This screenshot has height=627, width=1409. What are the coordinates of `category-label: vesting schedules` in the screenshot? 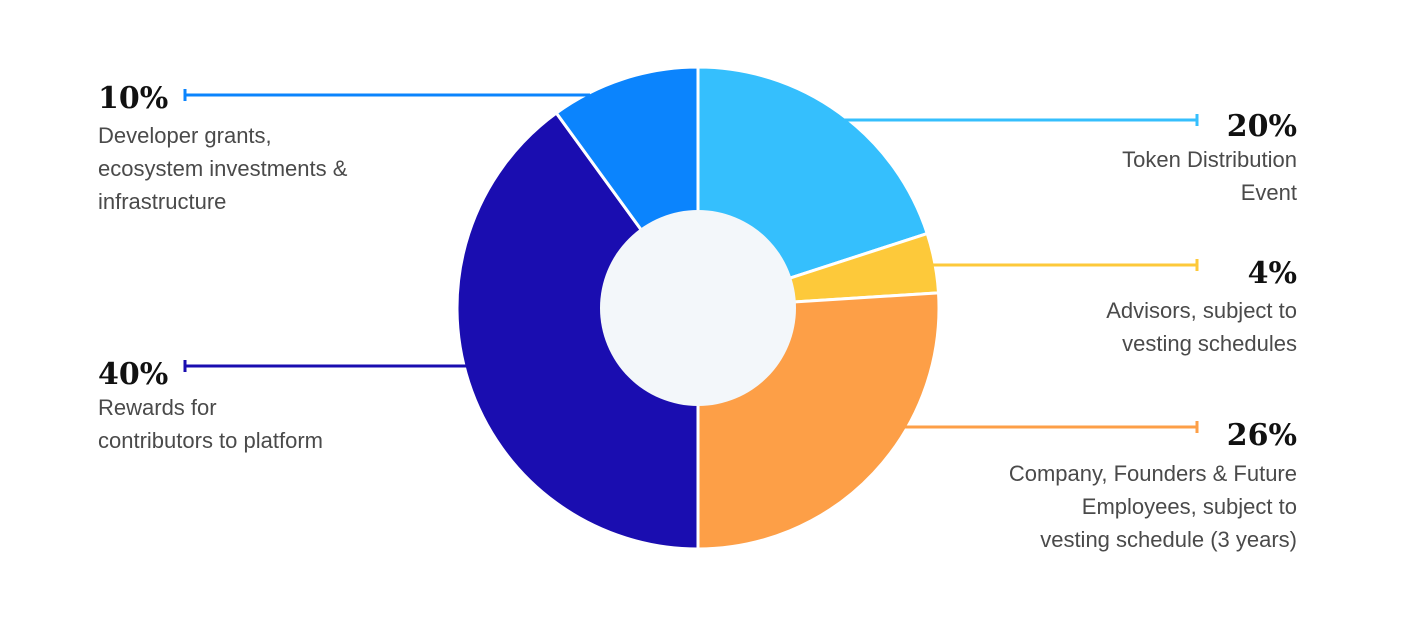 It's located at (1209, 343).